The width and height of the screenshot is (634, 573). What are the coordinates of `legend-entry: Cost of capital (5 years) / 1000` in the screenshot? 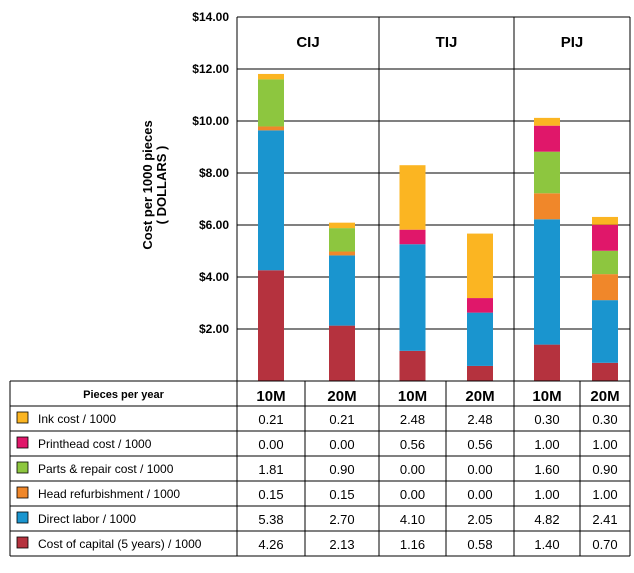 It's located at (120, 544).